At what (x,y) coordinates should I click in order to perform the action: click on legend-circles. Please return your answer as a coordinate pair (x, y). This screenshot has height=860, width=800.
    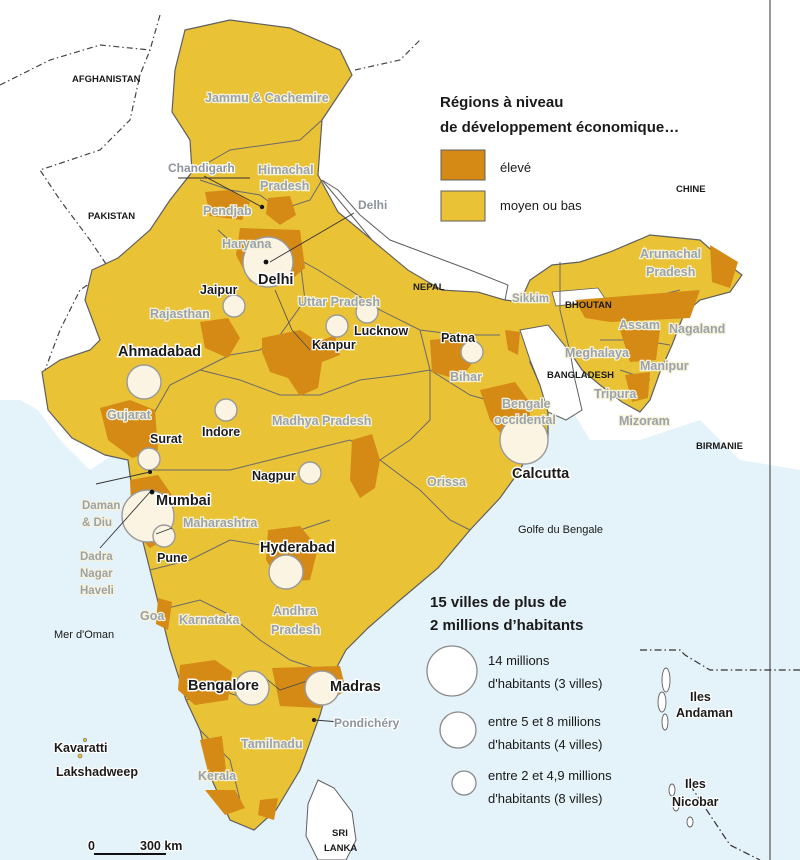
    Looking at the image, I should click on (452, 720).